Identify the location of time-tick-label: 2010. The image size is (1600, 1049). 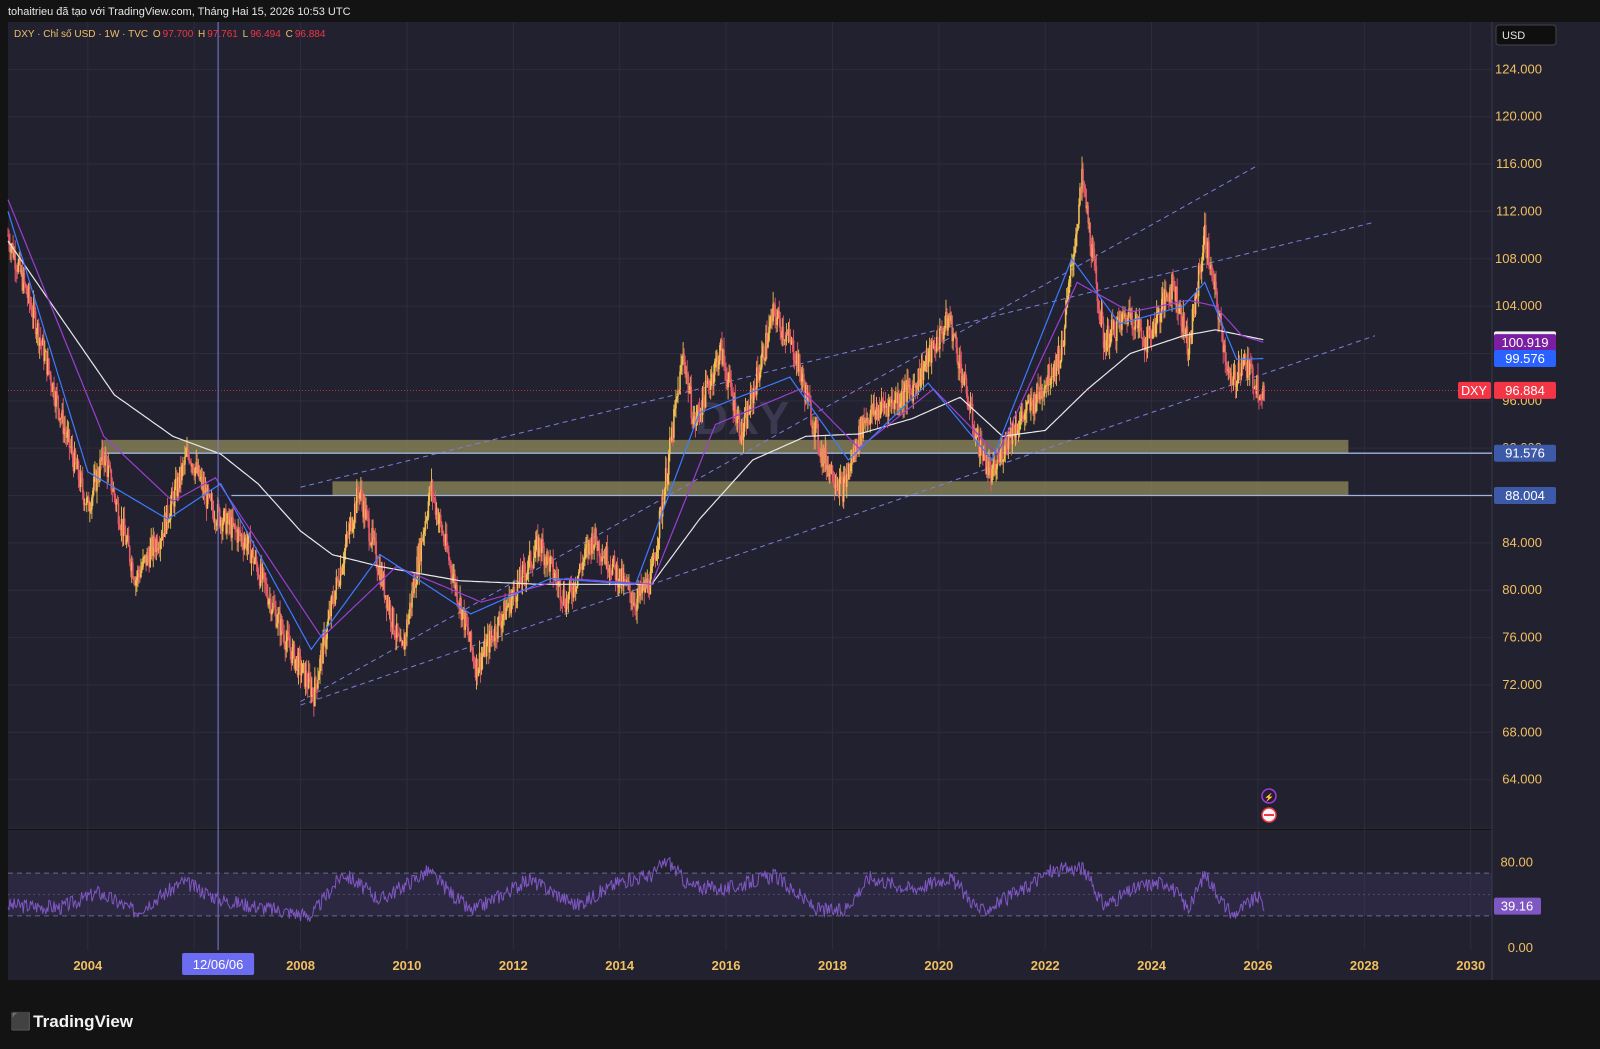
(406, 965).